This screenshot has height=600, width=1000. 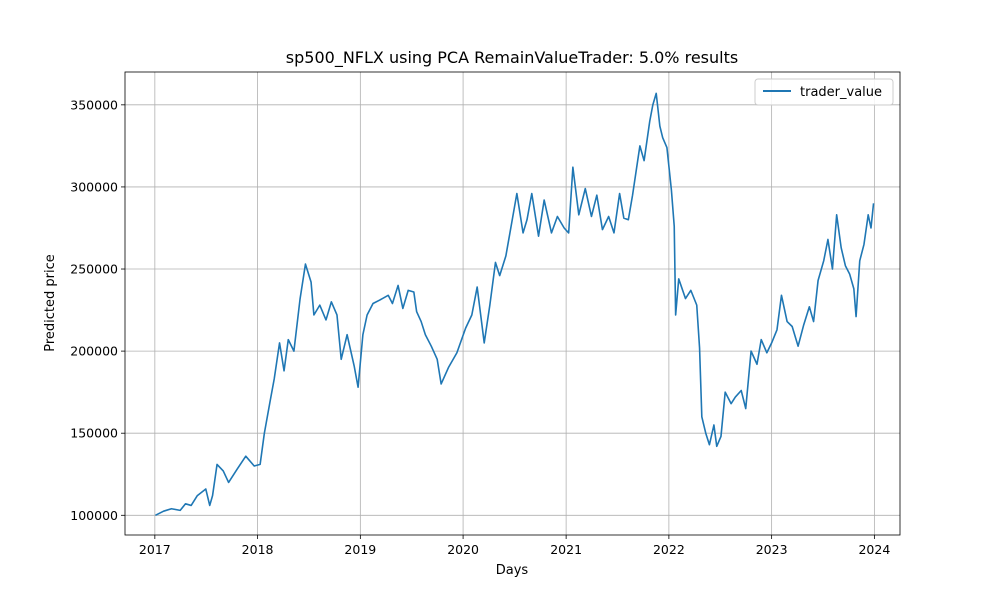 What do you see at coordinates (566, 549) in the screenshot?
I see `x-tick-label: 2021` at bounding box center [566, 549].